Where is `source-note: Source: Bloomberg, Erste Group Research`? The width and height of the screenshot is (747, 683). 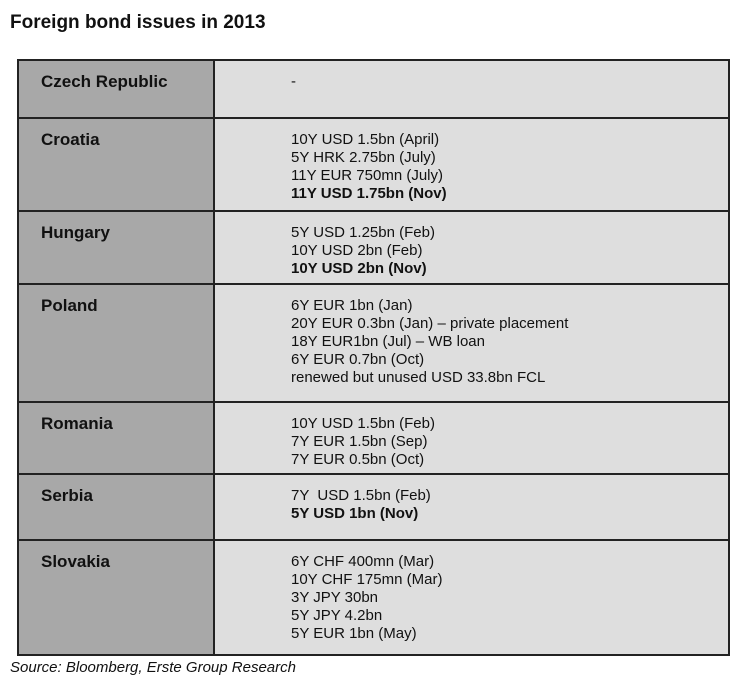 source-note: Source: Bloomberg, Erste Group Research is located at coordinates (153, 667).